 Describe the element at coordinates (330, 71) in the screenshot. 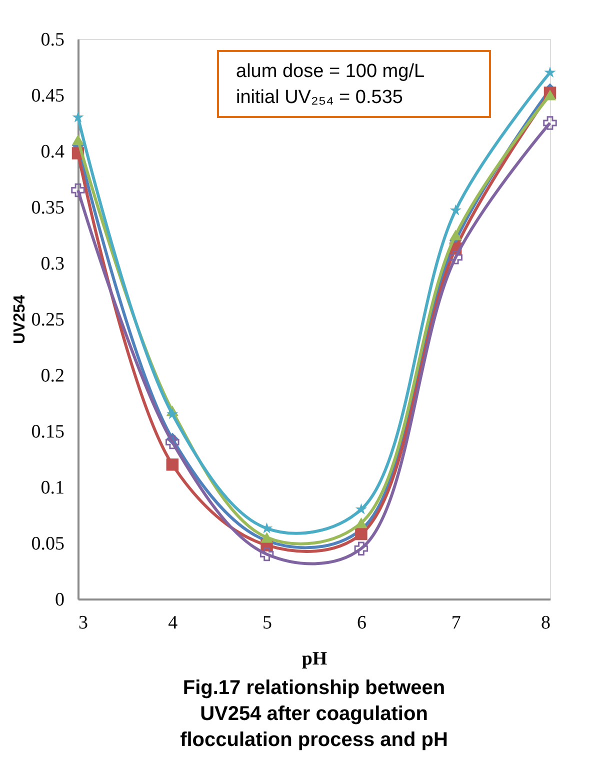

I see `annotation: alum dose = 100 mg/L` at that location.